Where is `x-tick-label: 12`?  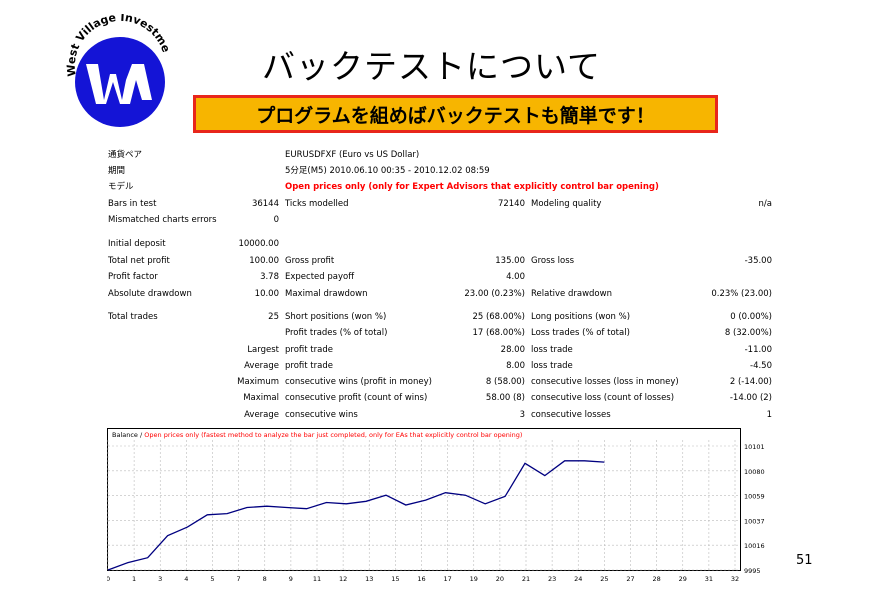
x-tick-label: 12 is located at coordinates (343, 579).